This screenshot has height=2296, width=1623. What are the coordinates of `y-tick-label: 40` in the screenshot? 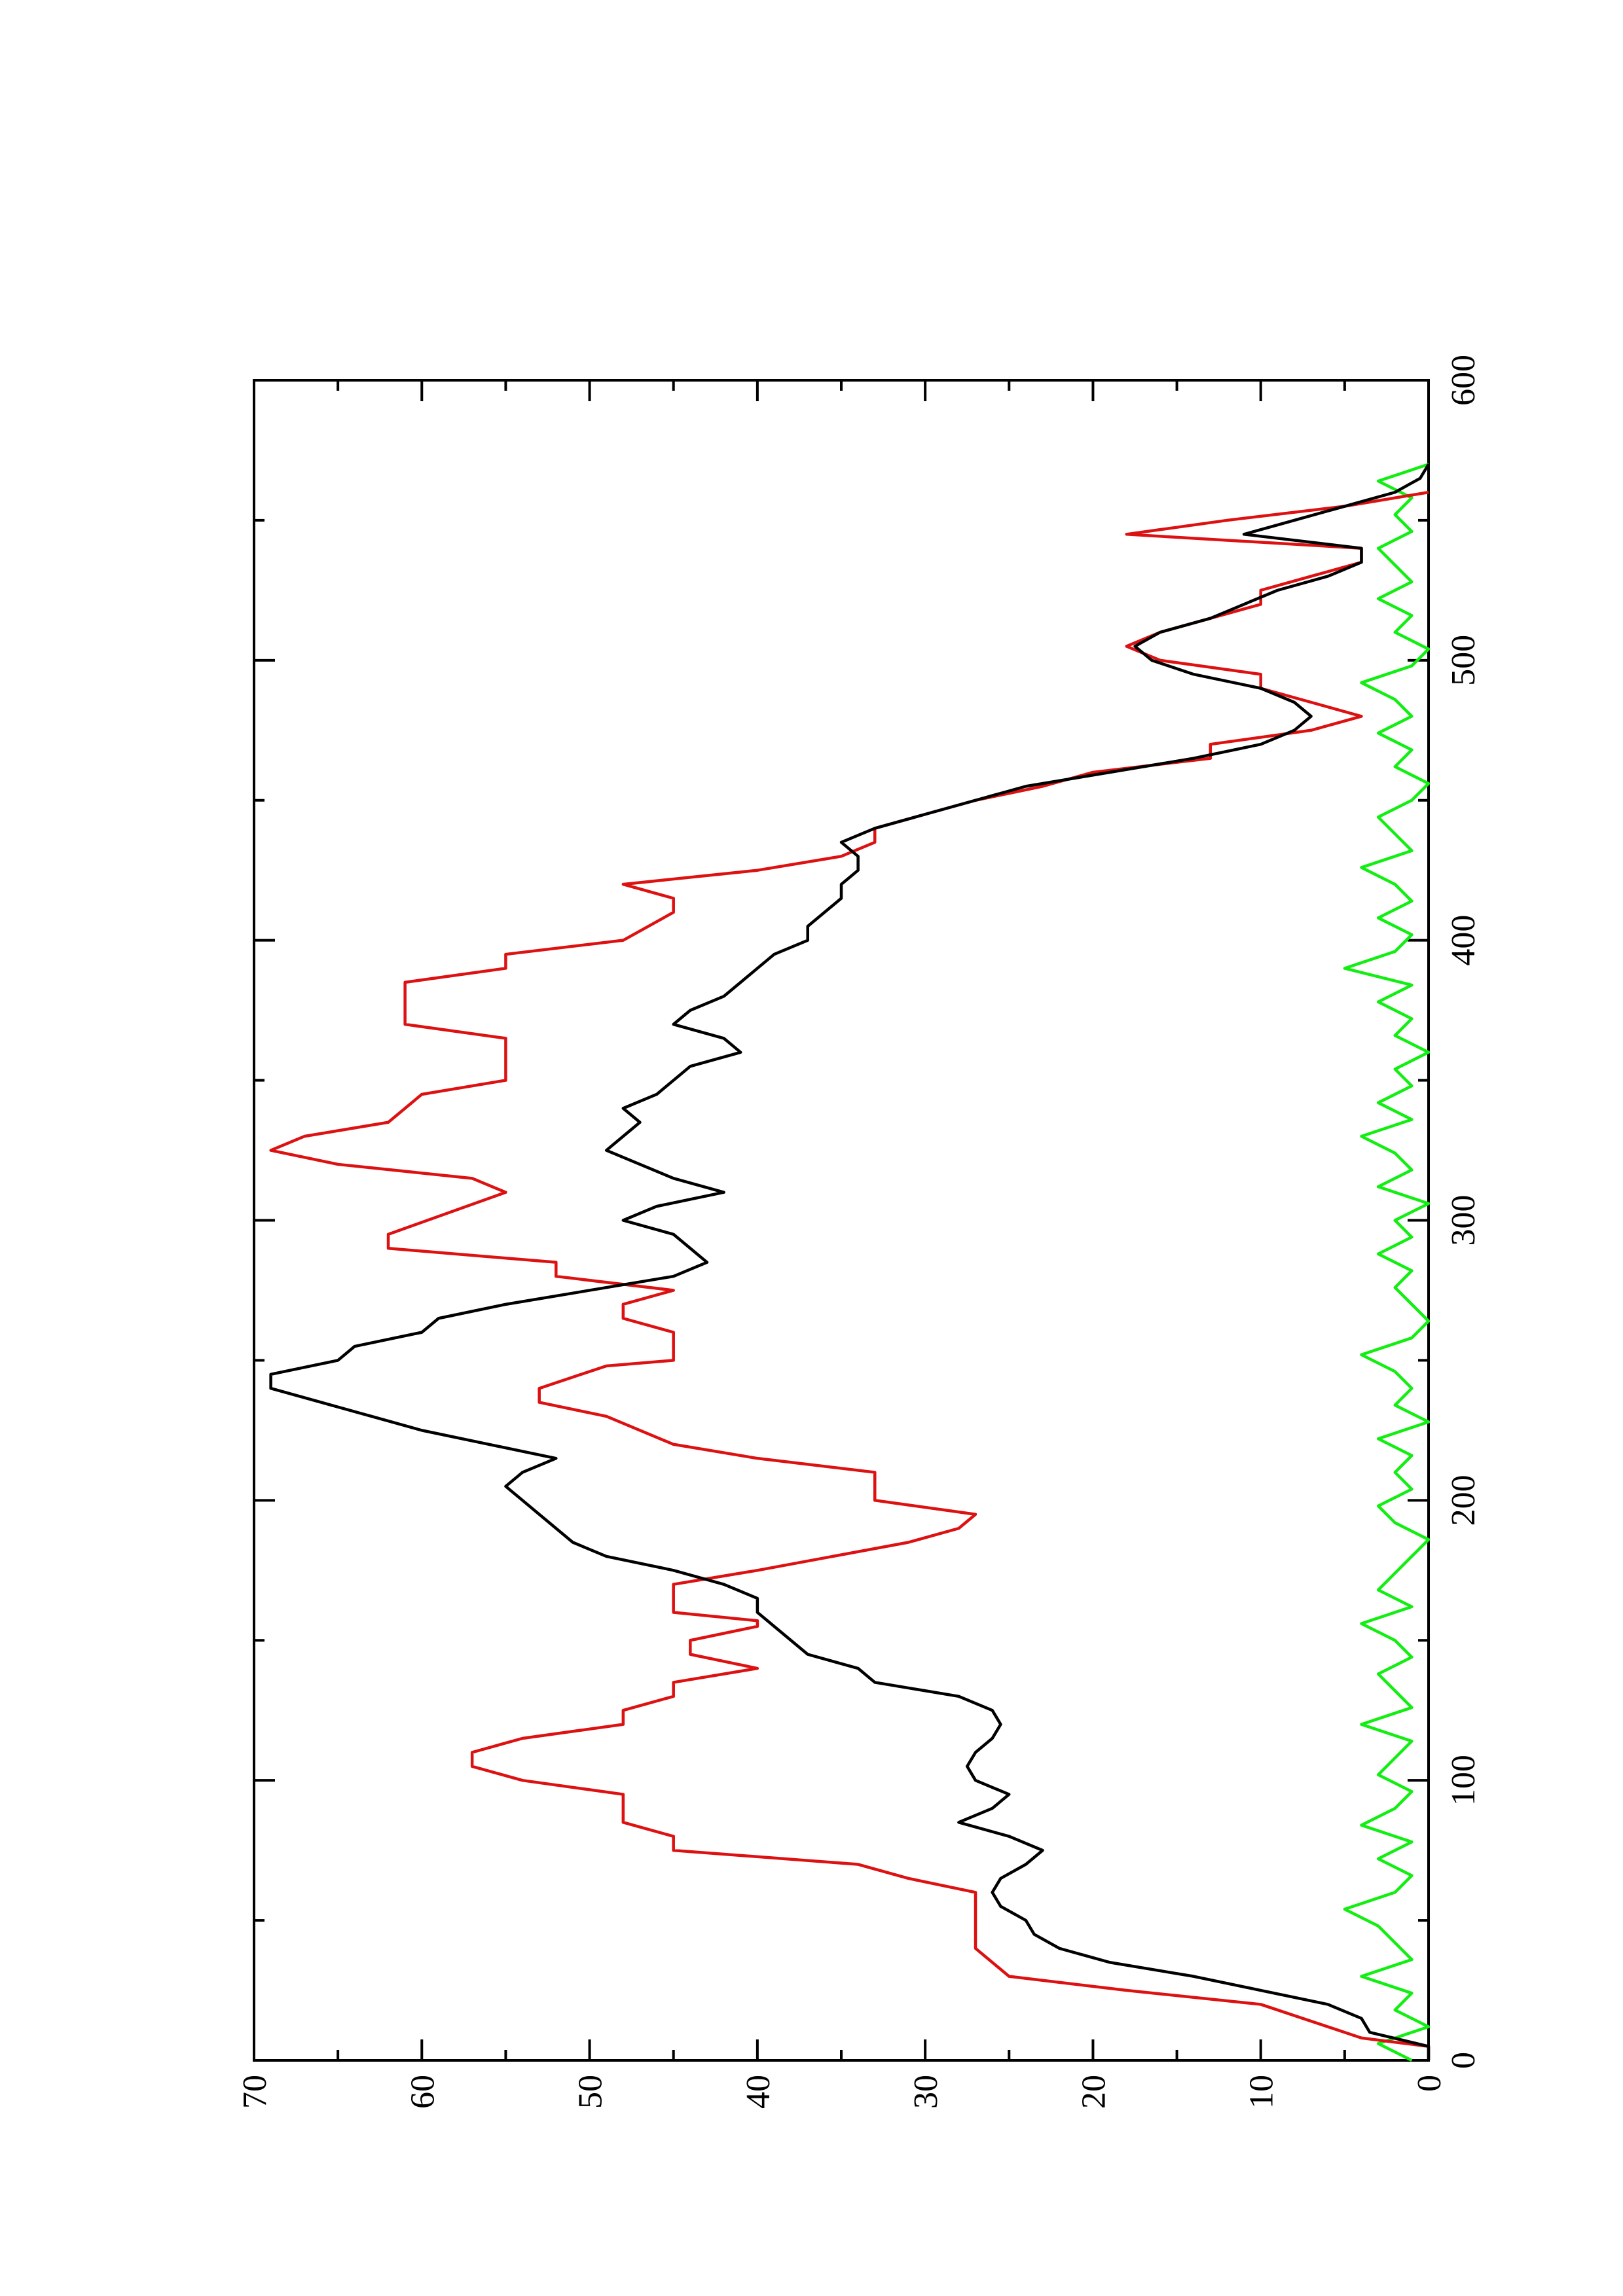 It's located at (758, 2092).